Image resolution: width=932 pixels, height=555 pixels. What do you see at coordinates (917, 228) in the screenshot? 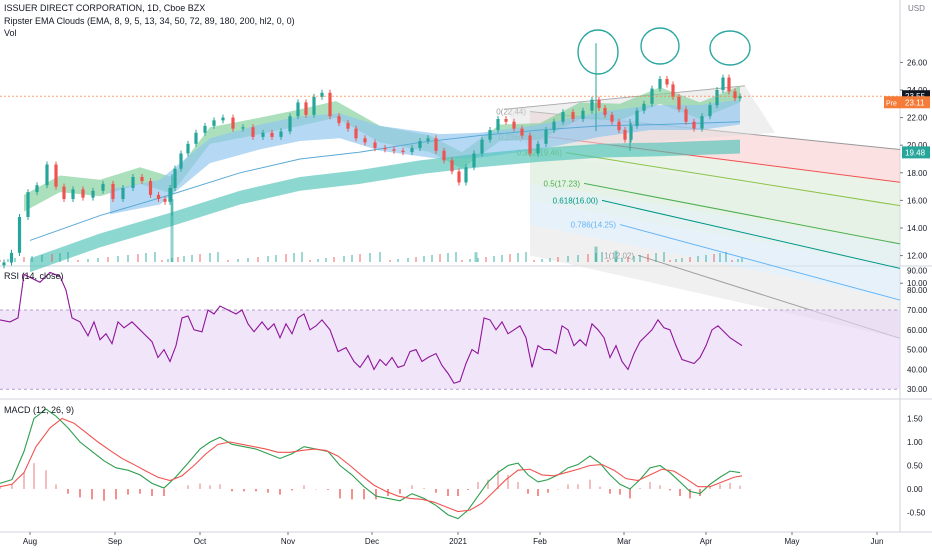
I see `price-tick-label: 14.00` at bounding box center [917, 228].